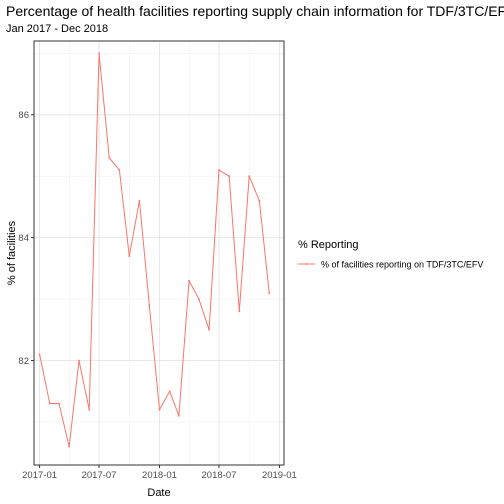 The height and width of the screenshot is (504, 504). What do you see at coordinates (23, 115) in the screenshot?
I see `y-tick-label: 86` at bounding box center [23, 115].